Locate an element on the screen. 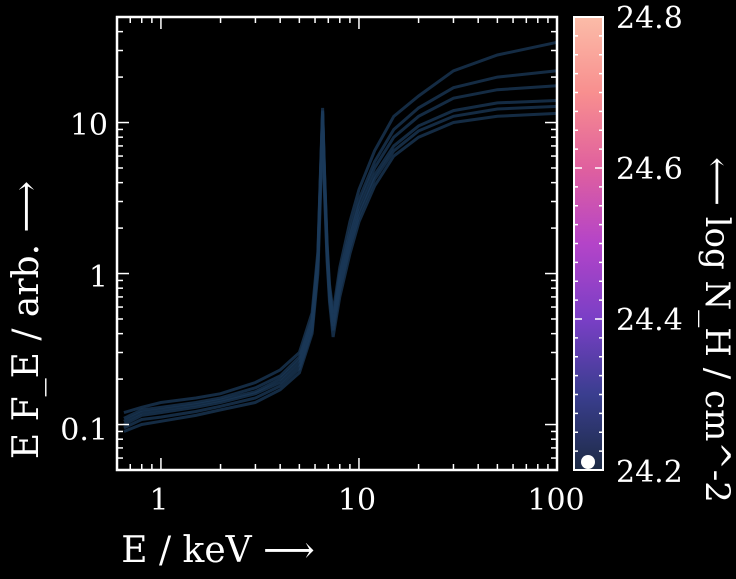 Image resolution: width=736 pixels, height=579 pixels. y-tick-label-0.1: 0.1 is located at coordinates (84, 430).